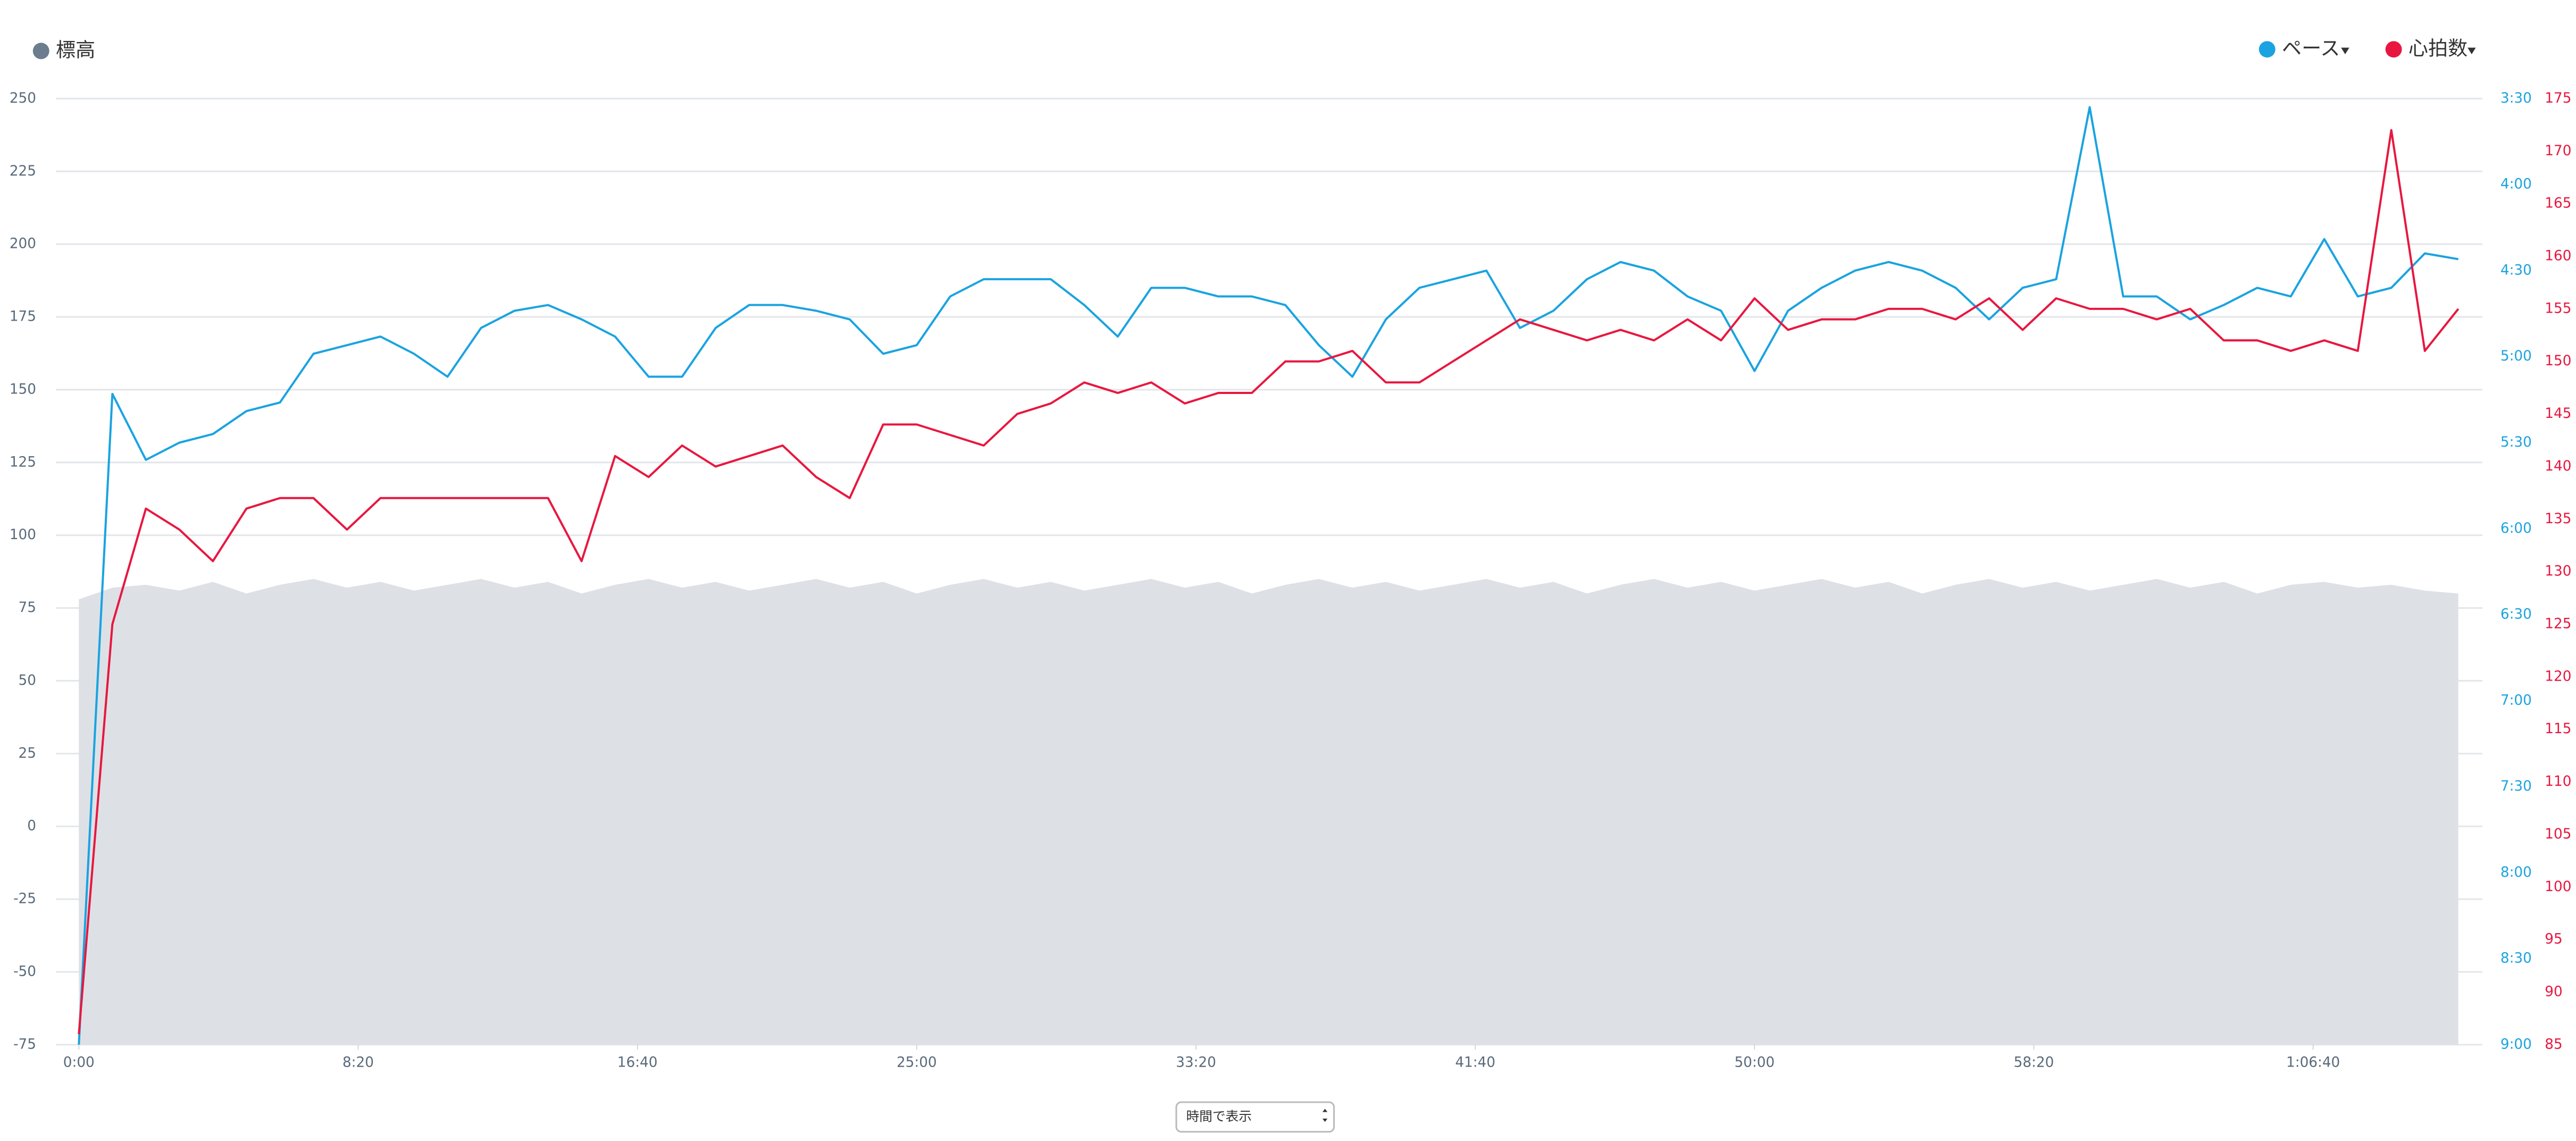 The width and height of the screenshot is (2576, 1141). I want to click on y3-tick-label: 100, so click(2558, 887).